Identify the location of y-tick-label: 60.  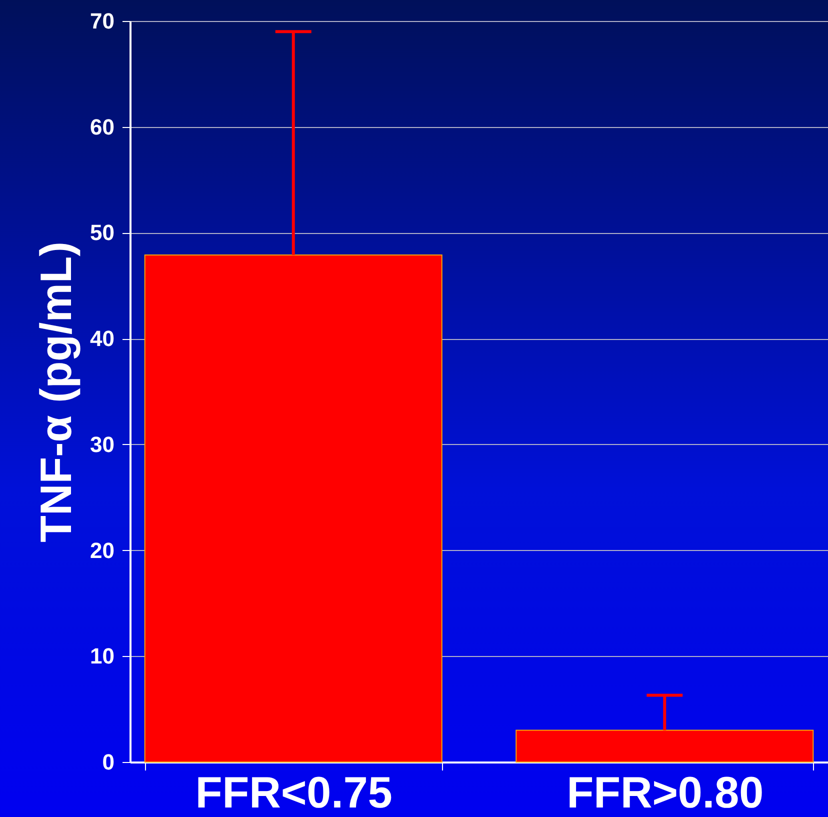
(102, 127).